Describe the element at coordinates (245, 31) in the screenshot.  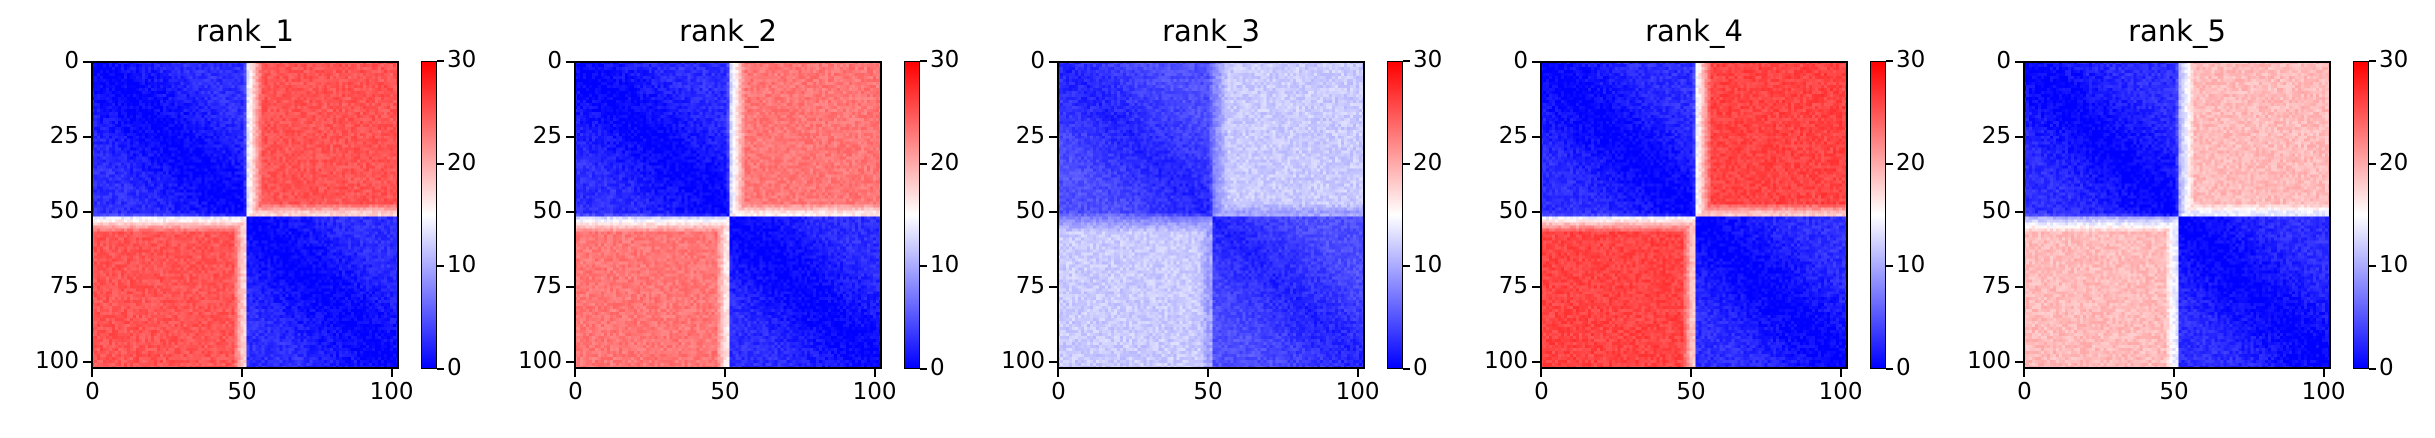
I see `chart-title: rank_1` at that location.